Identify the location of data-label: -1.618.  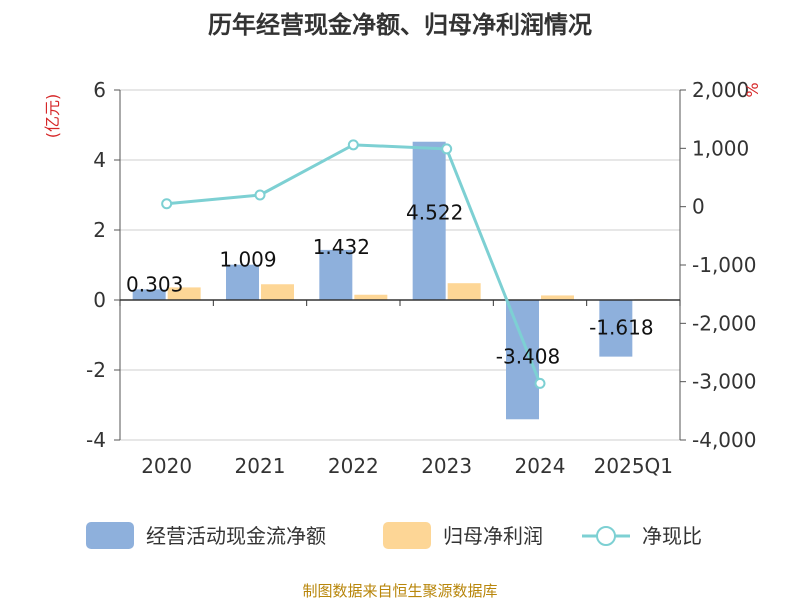
(621, 328).